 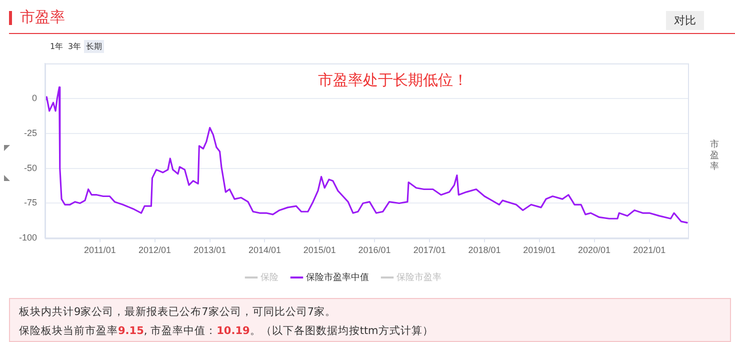 I want to click on y-tick-label: -100, so click(x=27, y=237).